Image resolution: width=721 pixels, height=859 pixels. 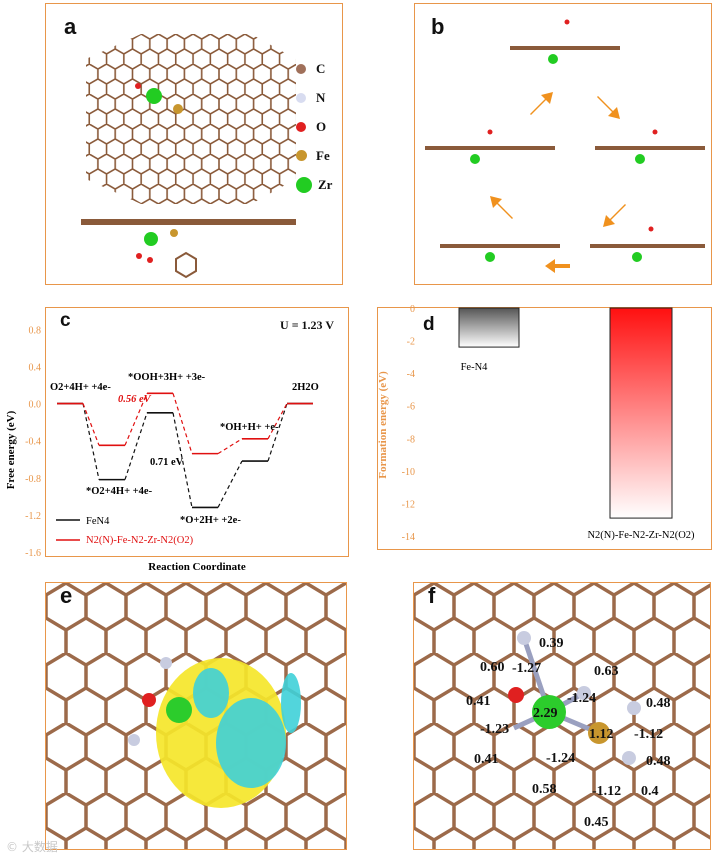 What do you see at coordinates (478, 701) in the screenshot?
I see `charge-4: 0.41` at bounding box center [478, 701].